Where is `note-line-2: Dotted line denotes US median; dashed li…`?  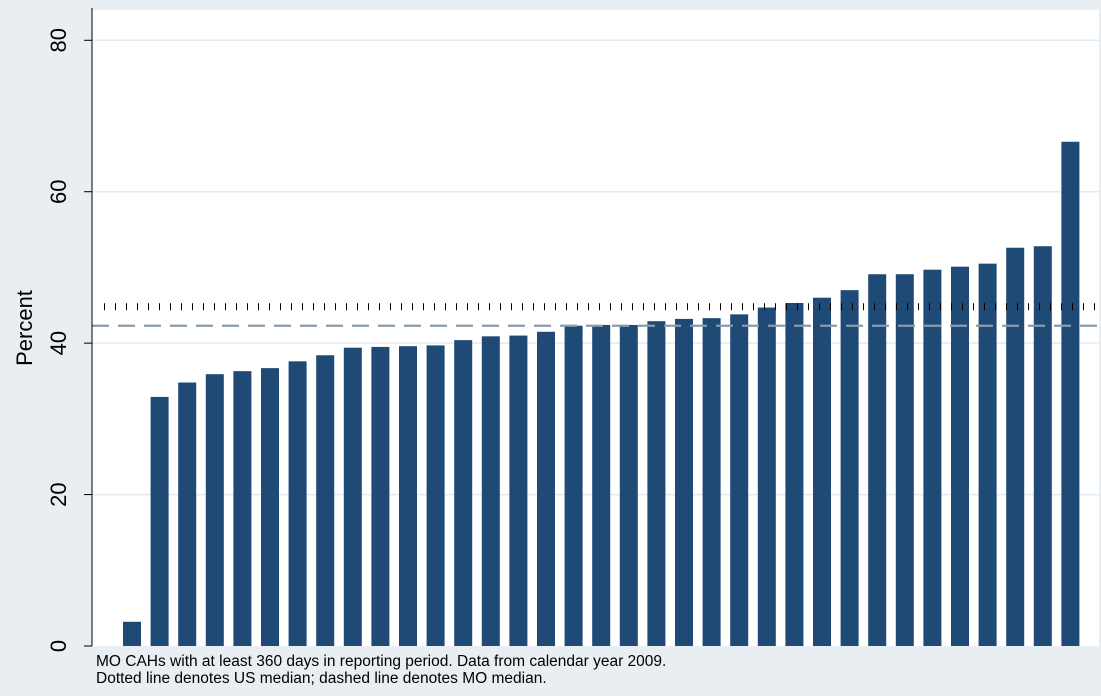
note-line-2: Dotted line denotes US median; dashed li… is located at coordinates (321, 678).